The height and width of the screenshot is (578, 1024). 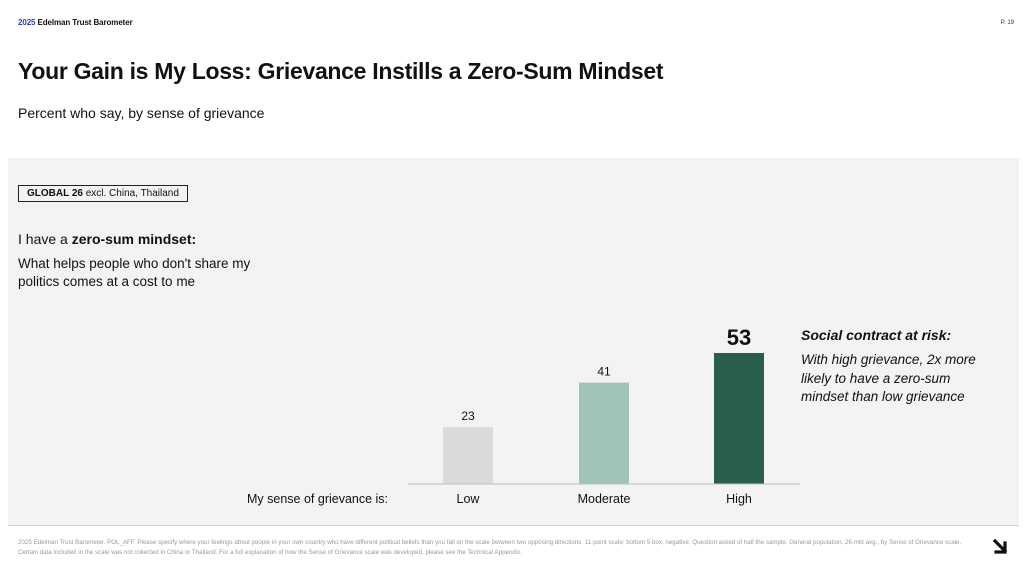 What do you see at coordinates (468, 455) in the screenshot?
I see `bar-low` at bounding box center [468, 455].